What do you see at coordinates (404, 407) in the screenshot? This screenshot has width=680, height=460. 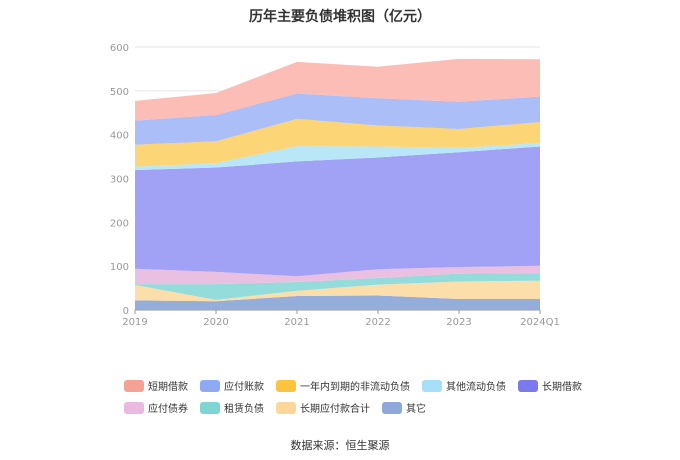 I see `legend-item: 其它` at bounding box center [404, 407].